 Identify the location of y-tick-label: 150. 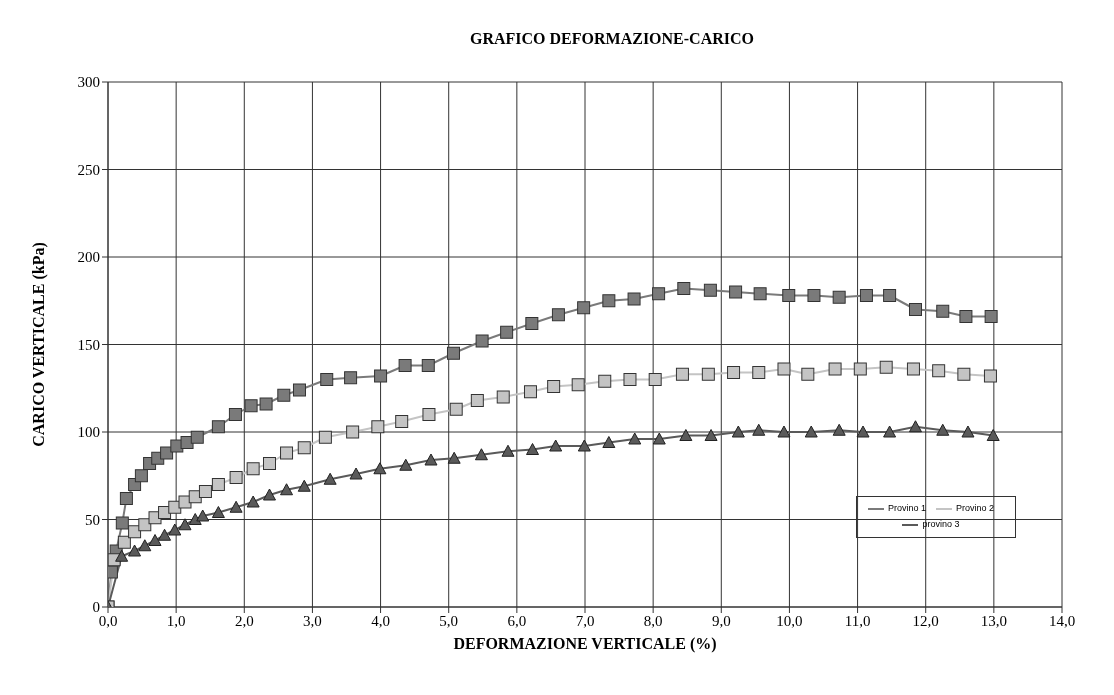
(88, 344).